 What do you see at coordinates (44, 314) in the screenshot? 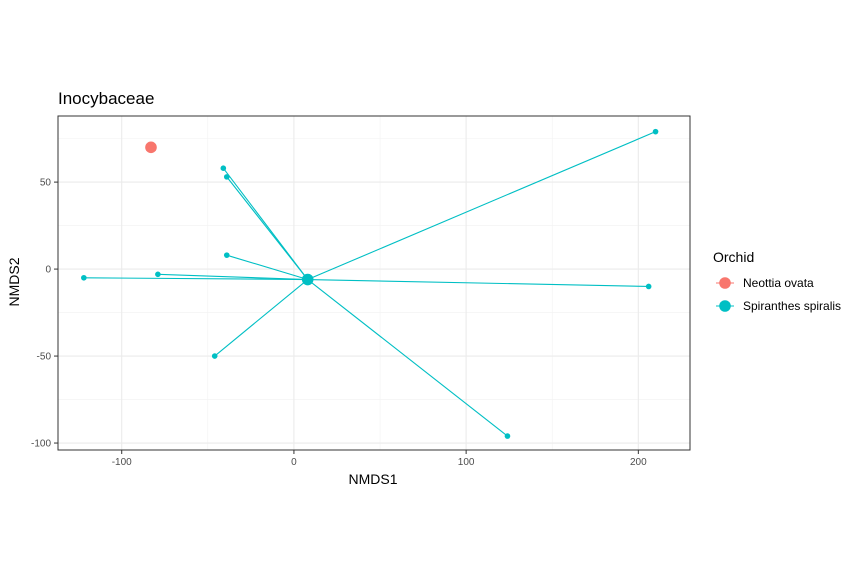
I see `y-axis-ticks: -100 -50 0 50` at bounding box center [44, 314].